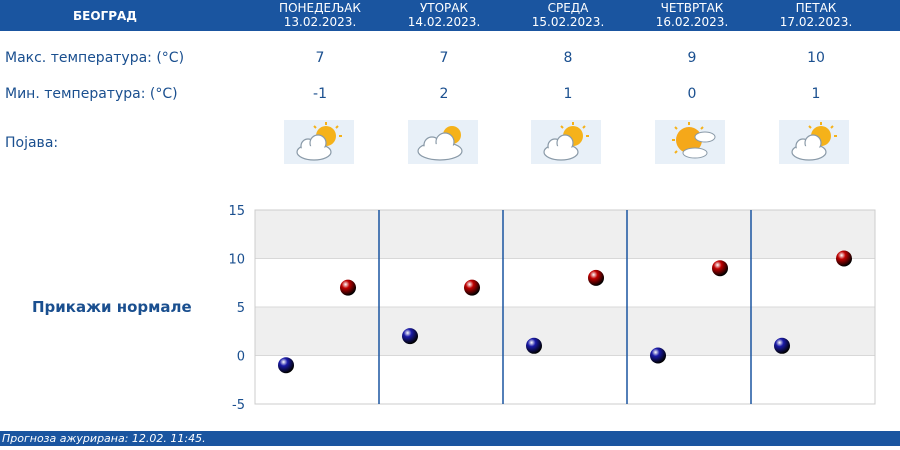 This screenshot has width=900, height=450. Describe the element at coordinates (320, 94) in the screenshot. I see `min-temp-value: -1` at that location.